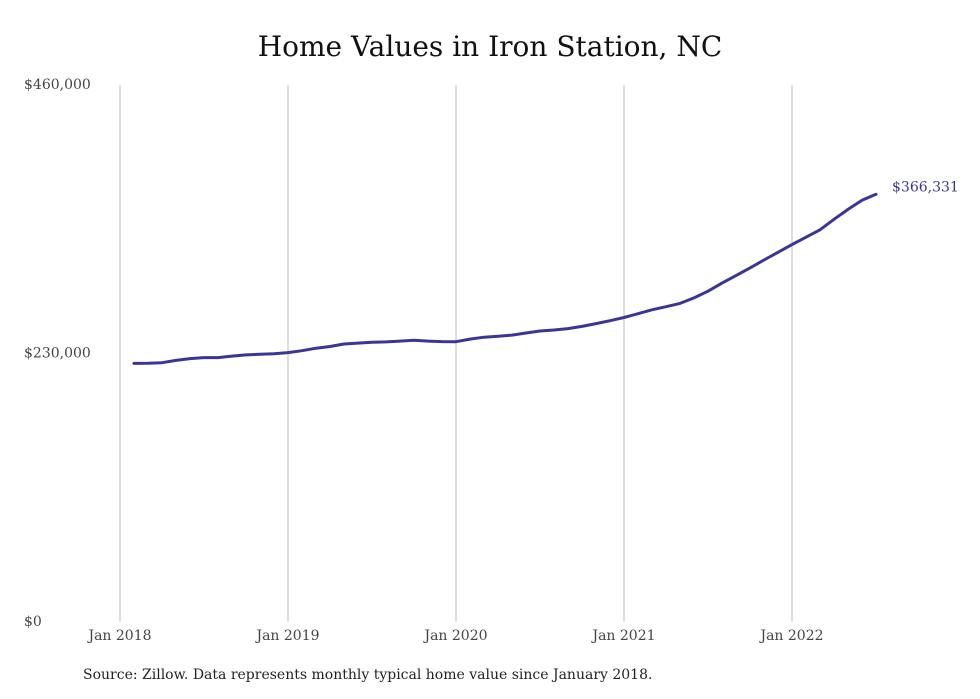 The width and height of the screenshot is (980, 699). I want to click on end-value-label: $366,331, so click(925, 187).